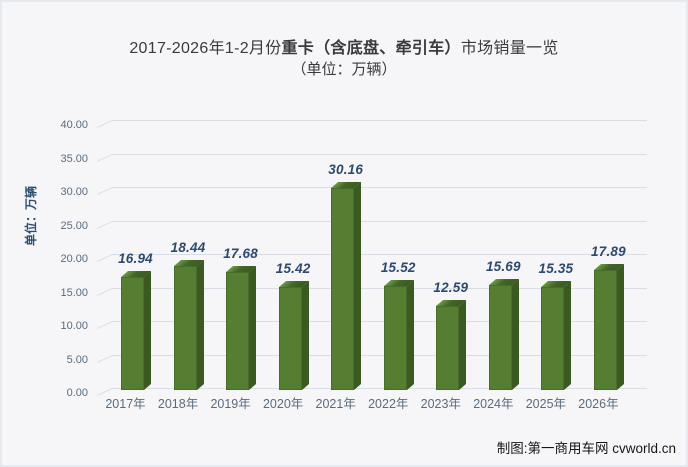  What do you see at coordinates (77, 393) in the screenshot?
I see `y-tick-label: 0.00` at bounding box center [77, 393].